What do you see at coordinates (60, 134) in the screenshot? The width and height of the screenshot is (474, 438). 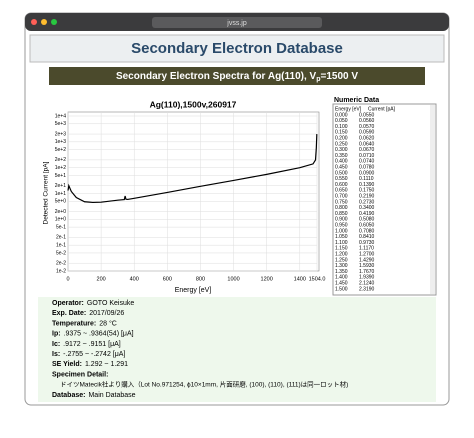 I see `y-tick-label: 2e+3` at bounding box center [60, 134].